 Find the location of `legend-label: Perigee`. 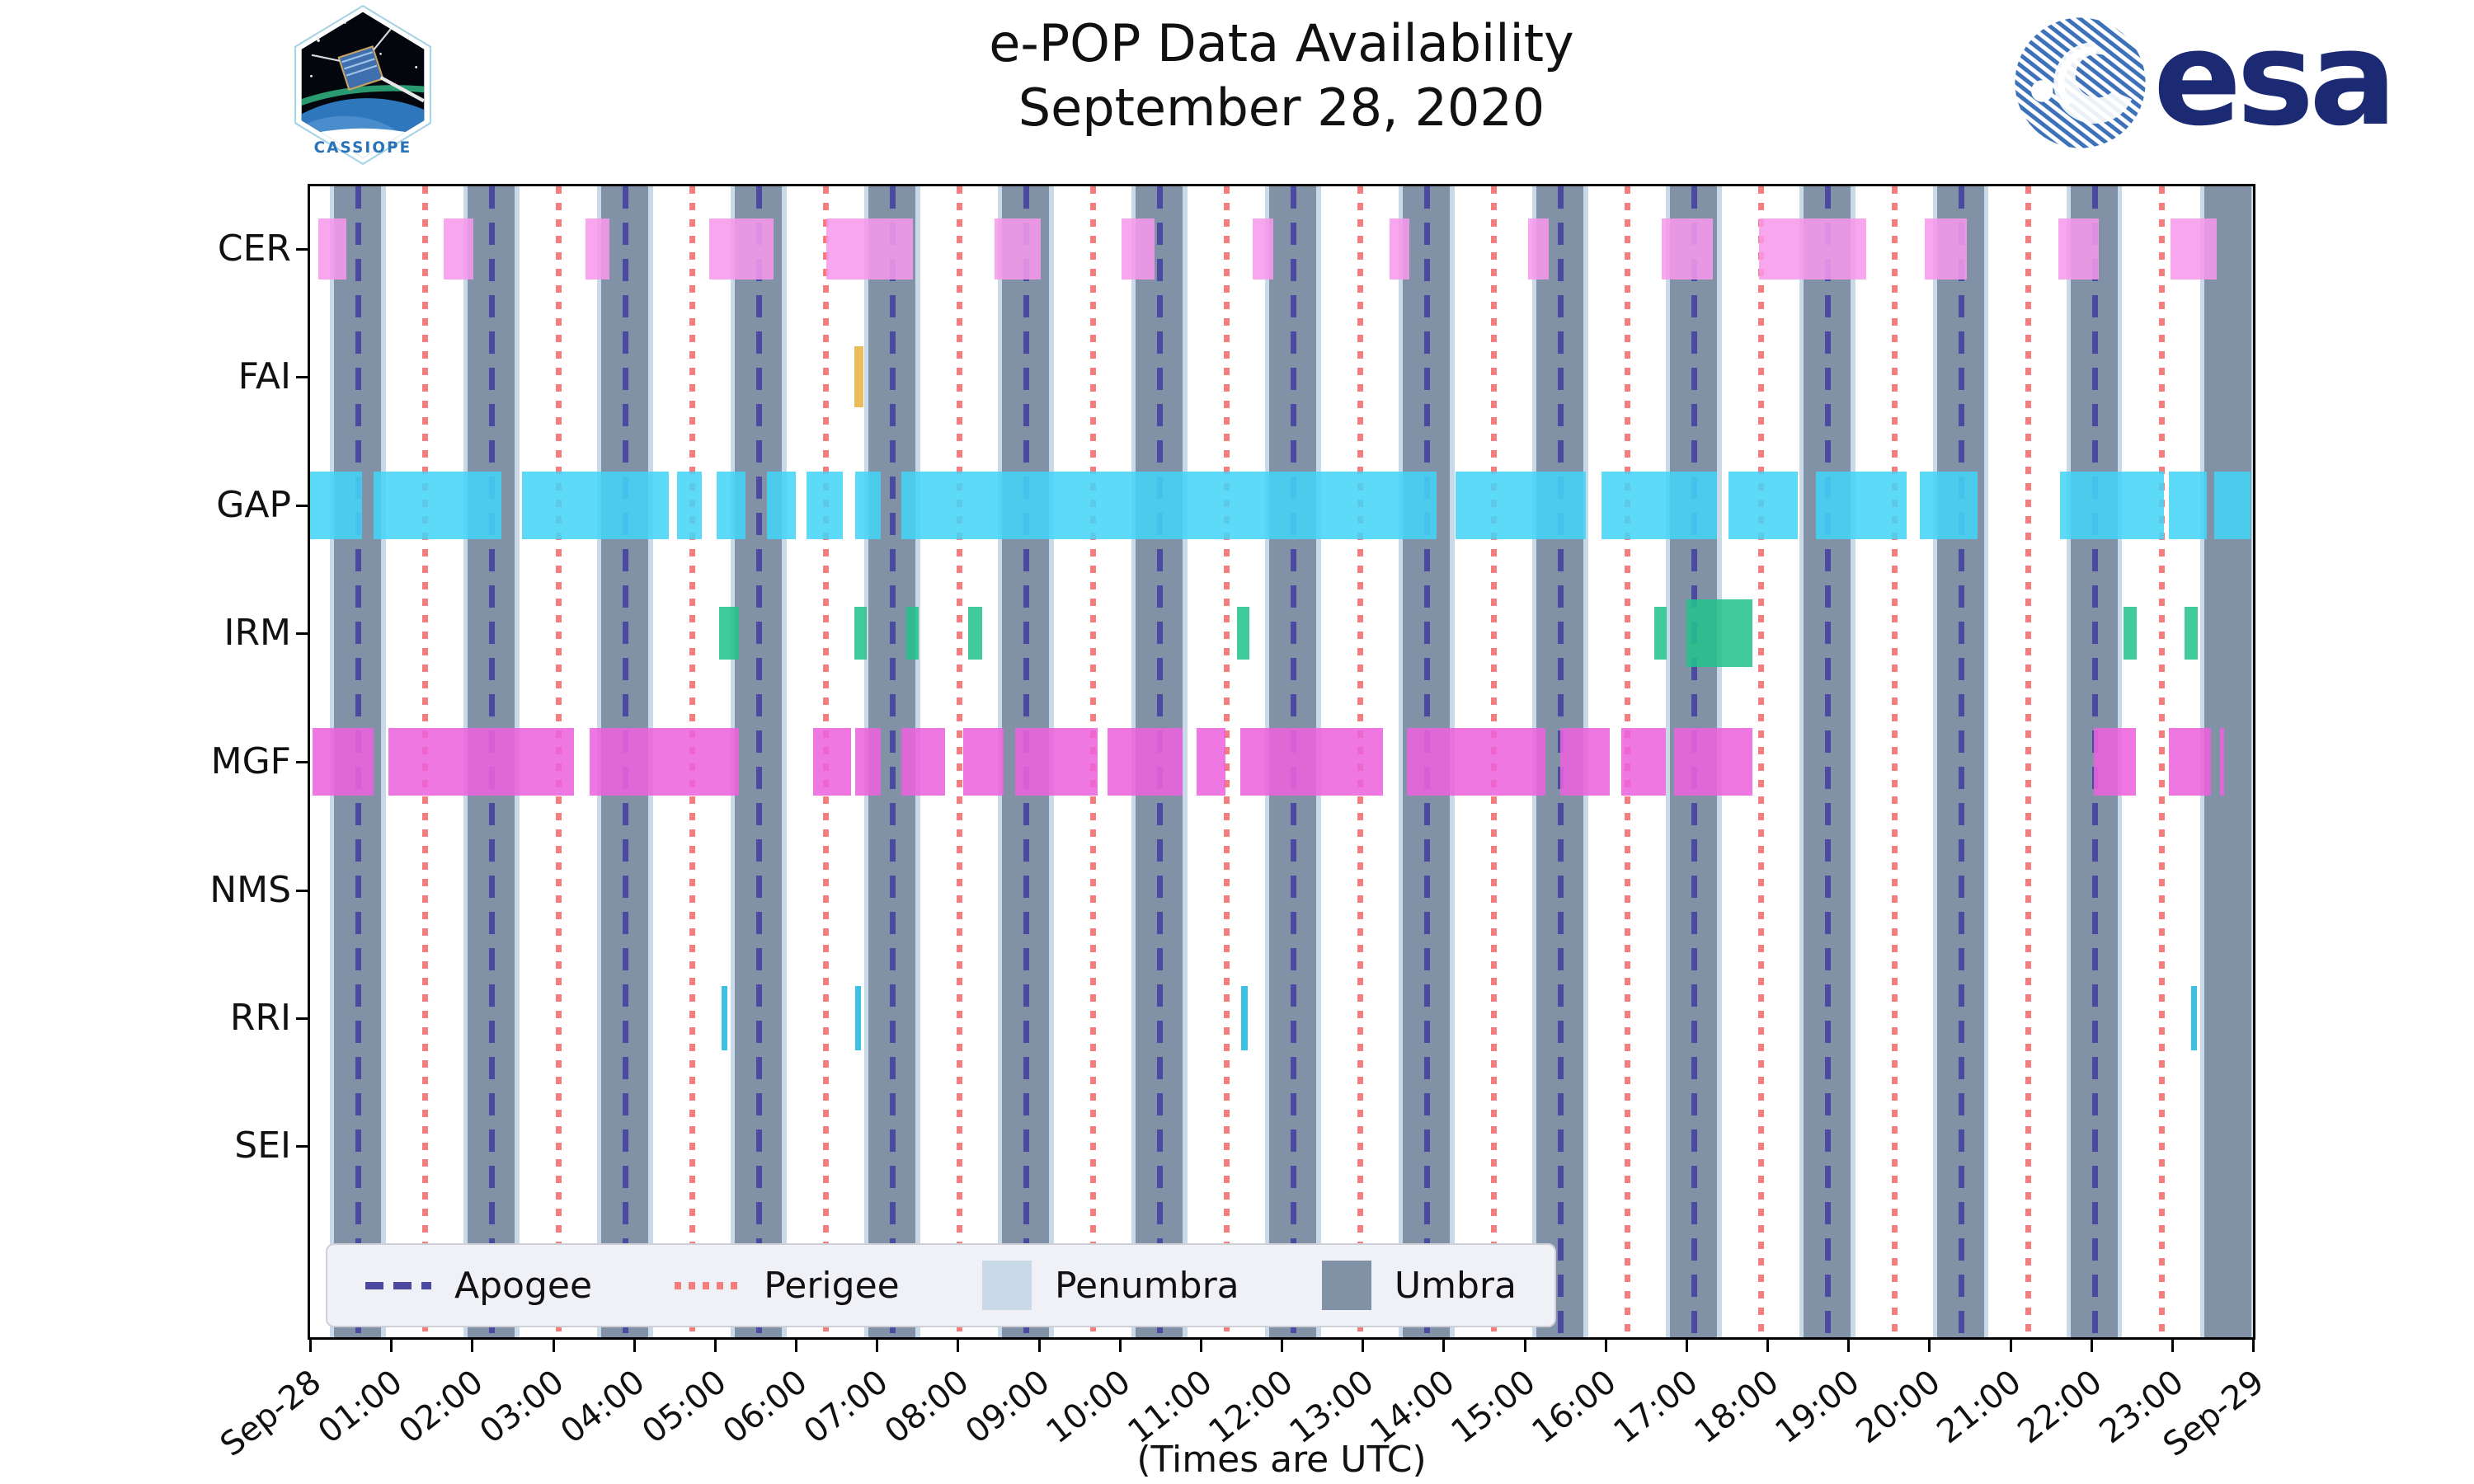

legend-label: Perigee is located at coordinates (832, 1285).